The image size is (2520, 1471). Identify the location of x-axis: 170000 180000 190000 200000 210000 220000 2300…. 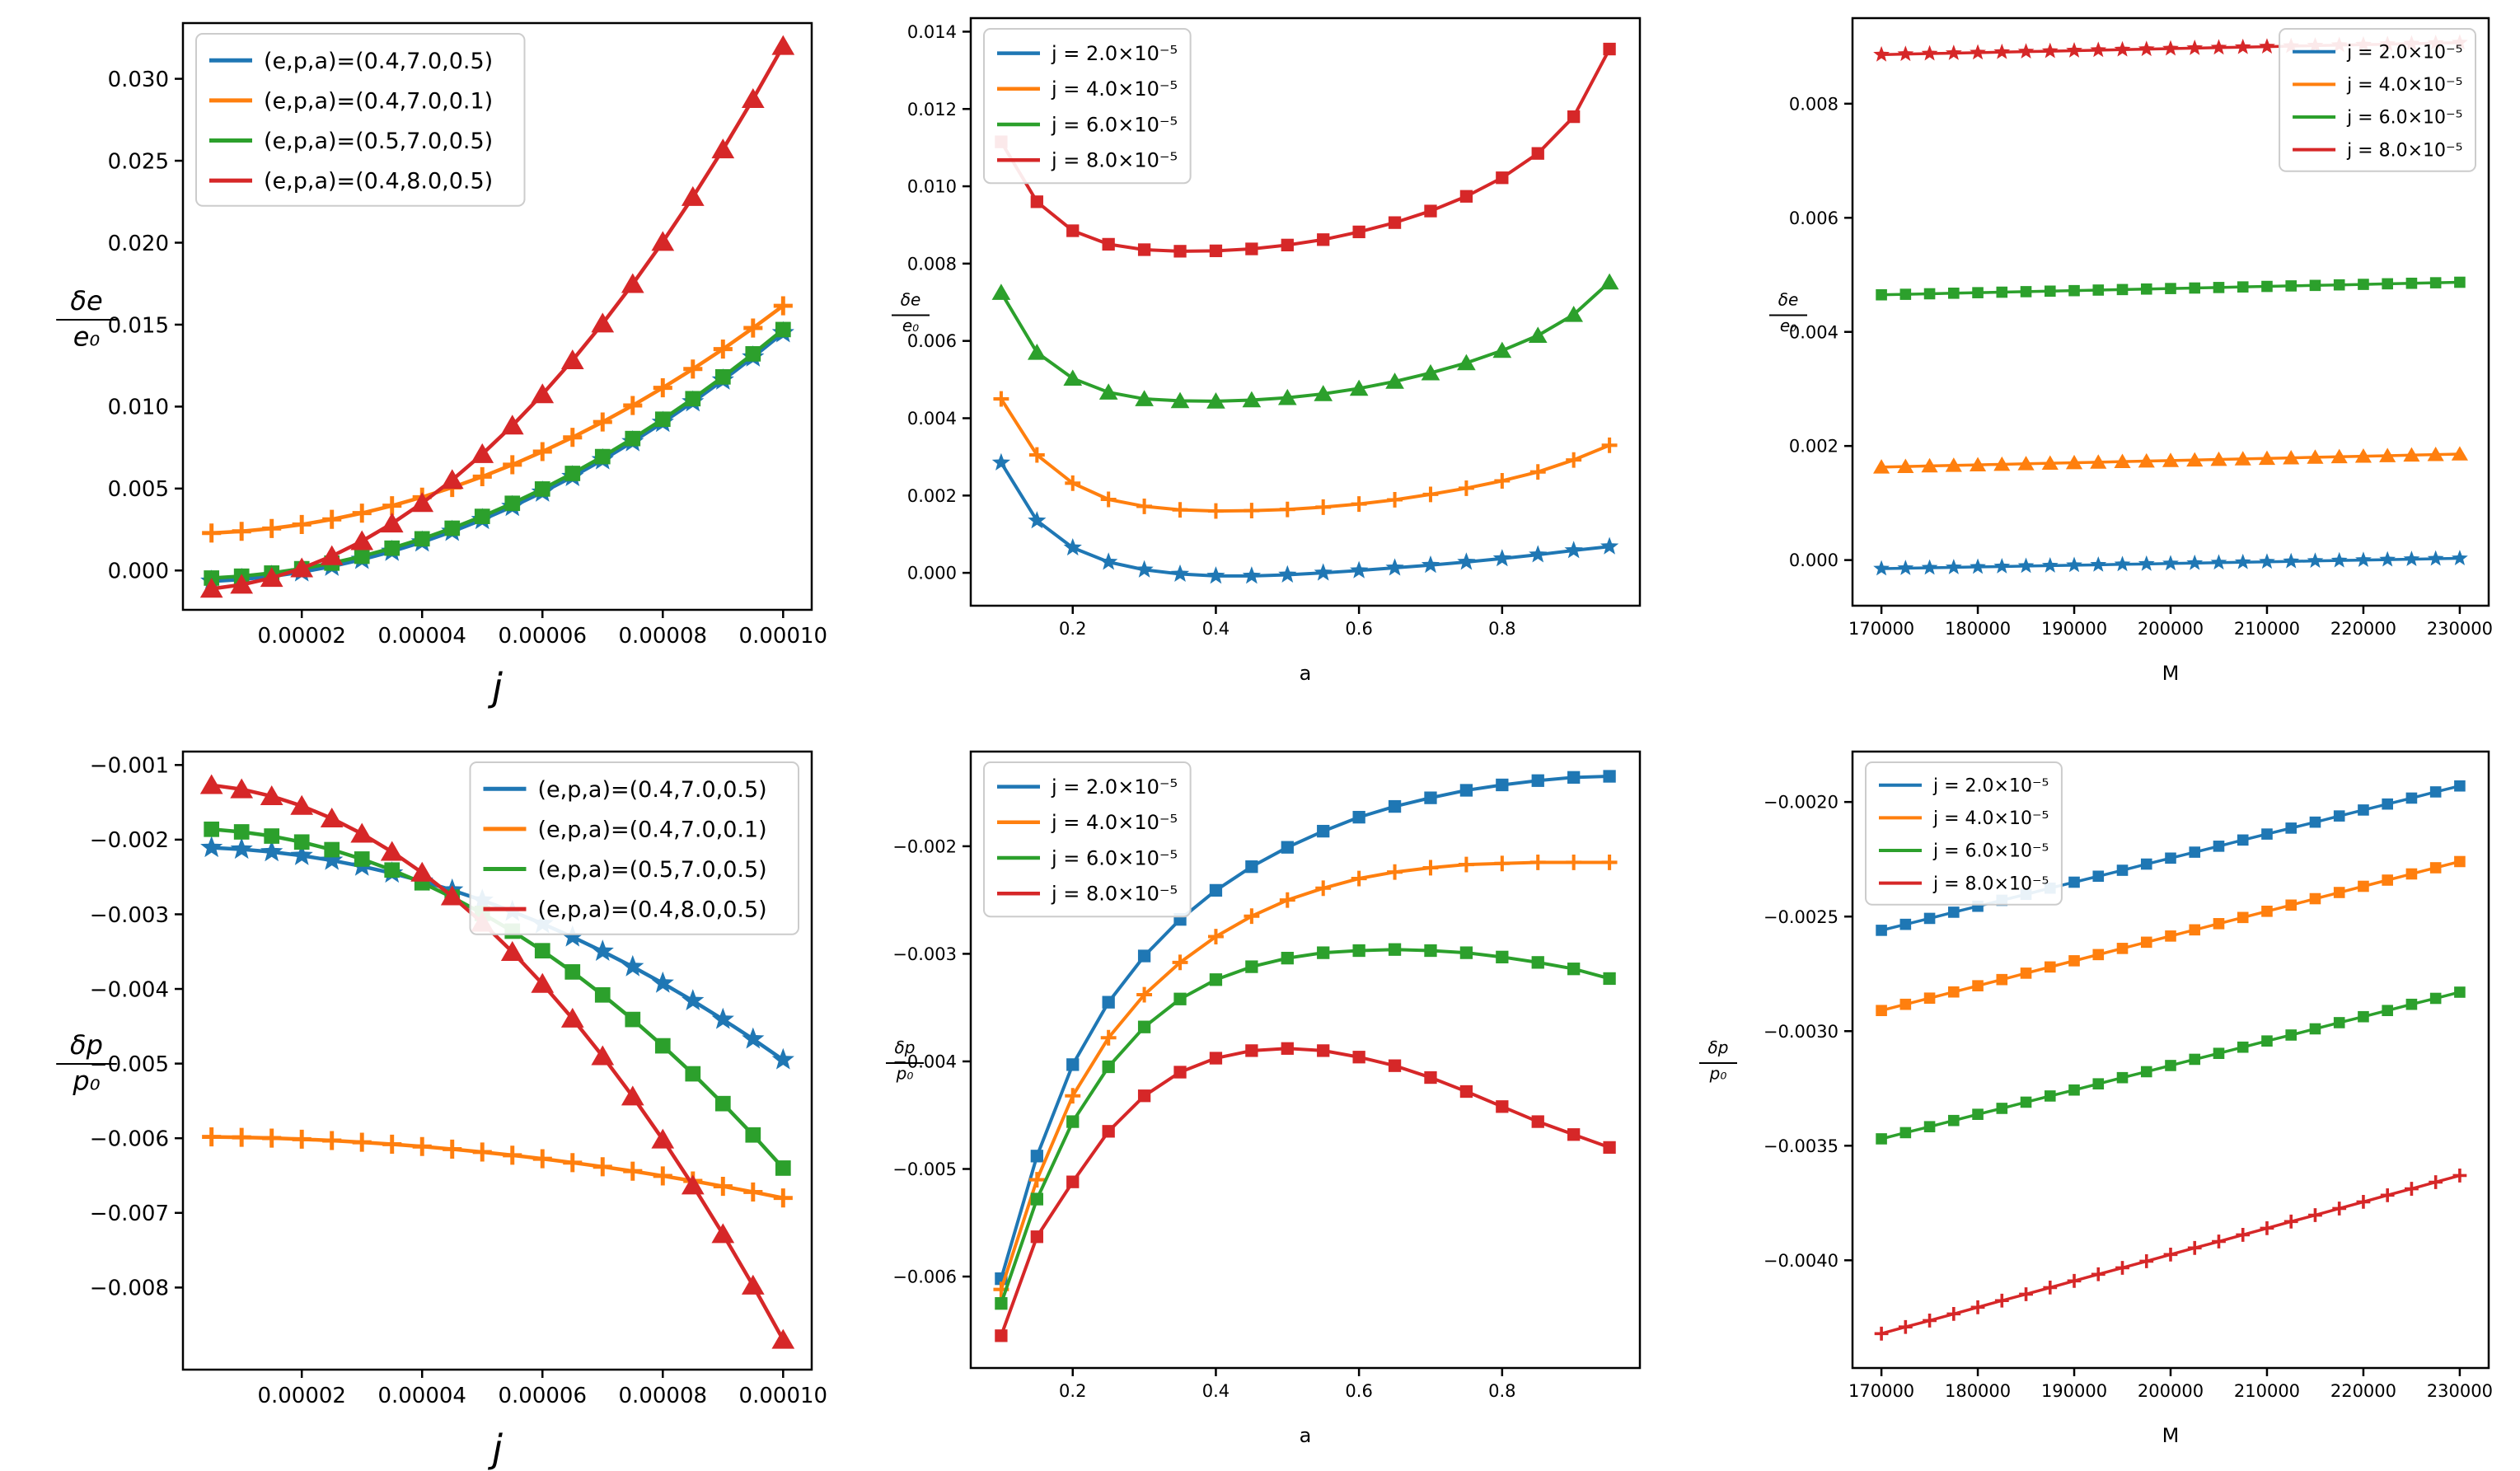
(2170, 1384).